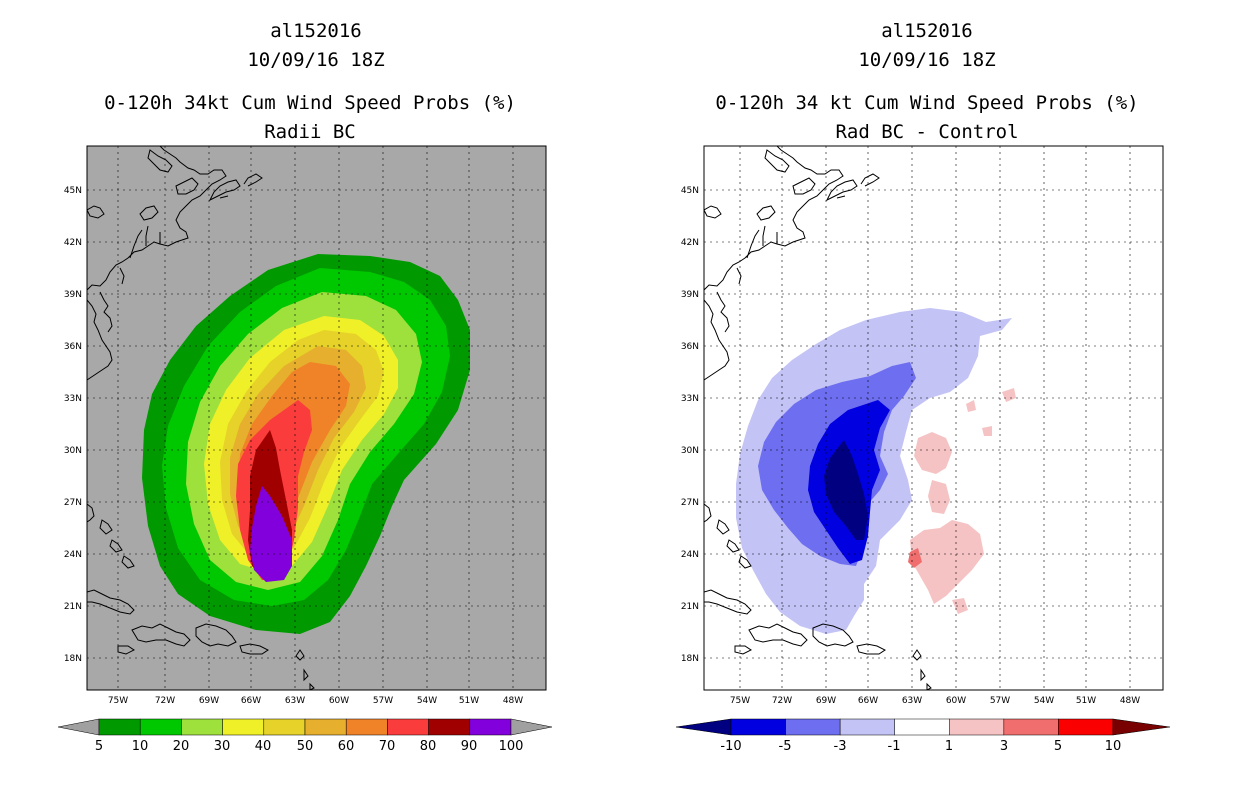 This screenshot has width=1236, height=800. I want to click on left-probability-contours, so click(306, 444).